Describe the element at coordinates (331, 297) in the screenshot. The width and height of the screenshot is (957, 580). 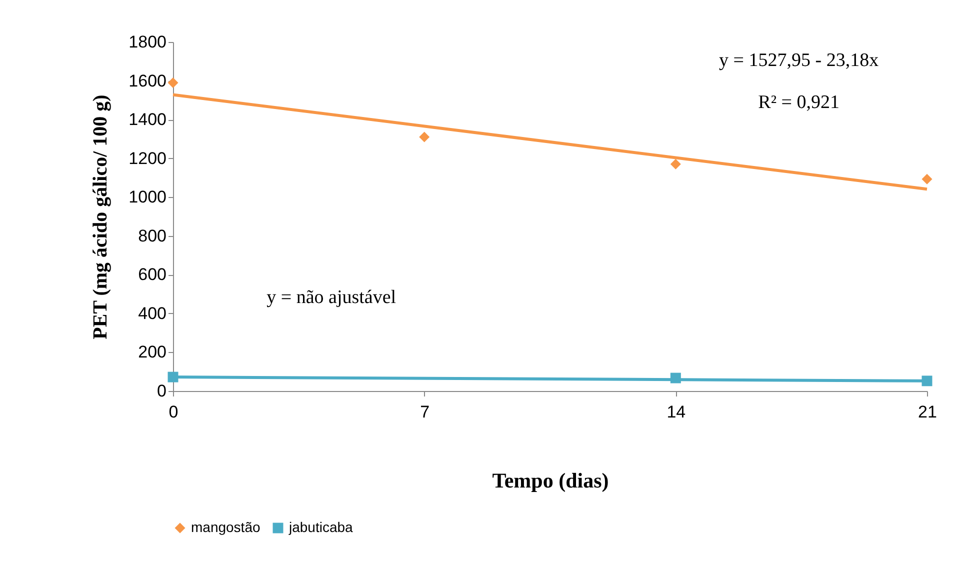
I see `annotation: y = não ajustável` at that location.